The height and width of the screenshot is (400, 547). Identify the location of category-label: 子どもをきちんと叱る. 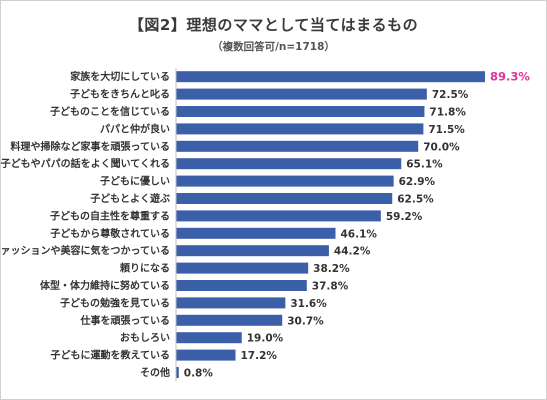
(120, 94).